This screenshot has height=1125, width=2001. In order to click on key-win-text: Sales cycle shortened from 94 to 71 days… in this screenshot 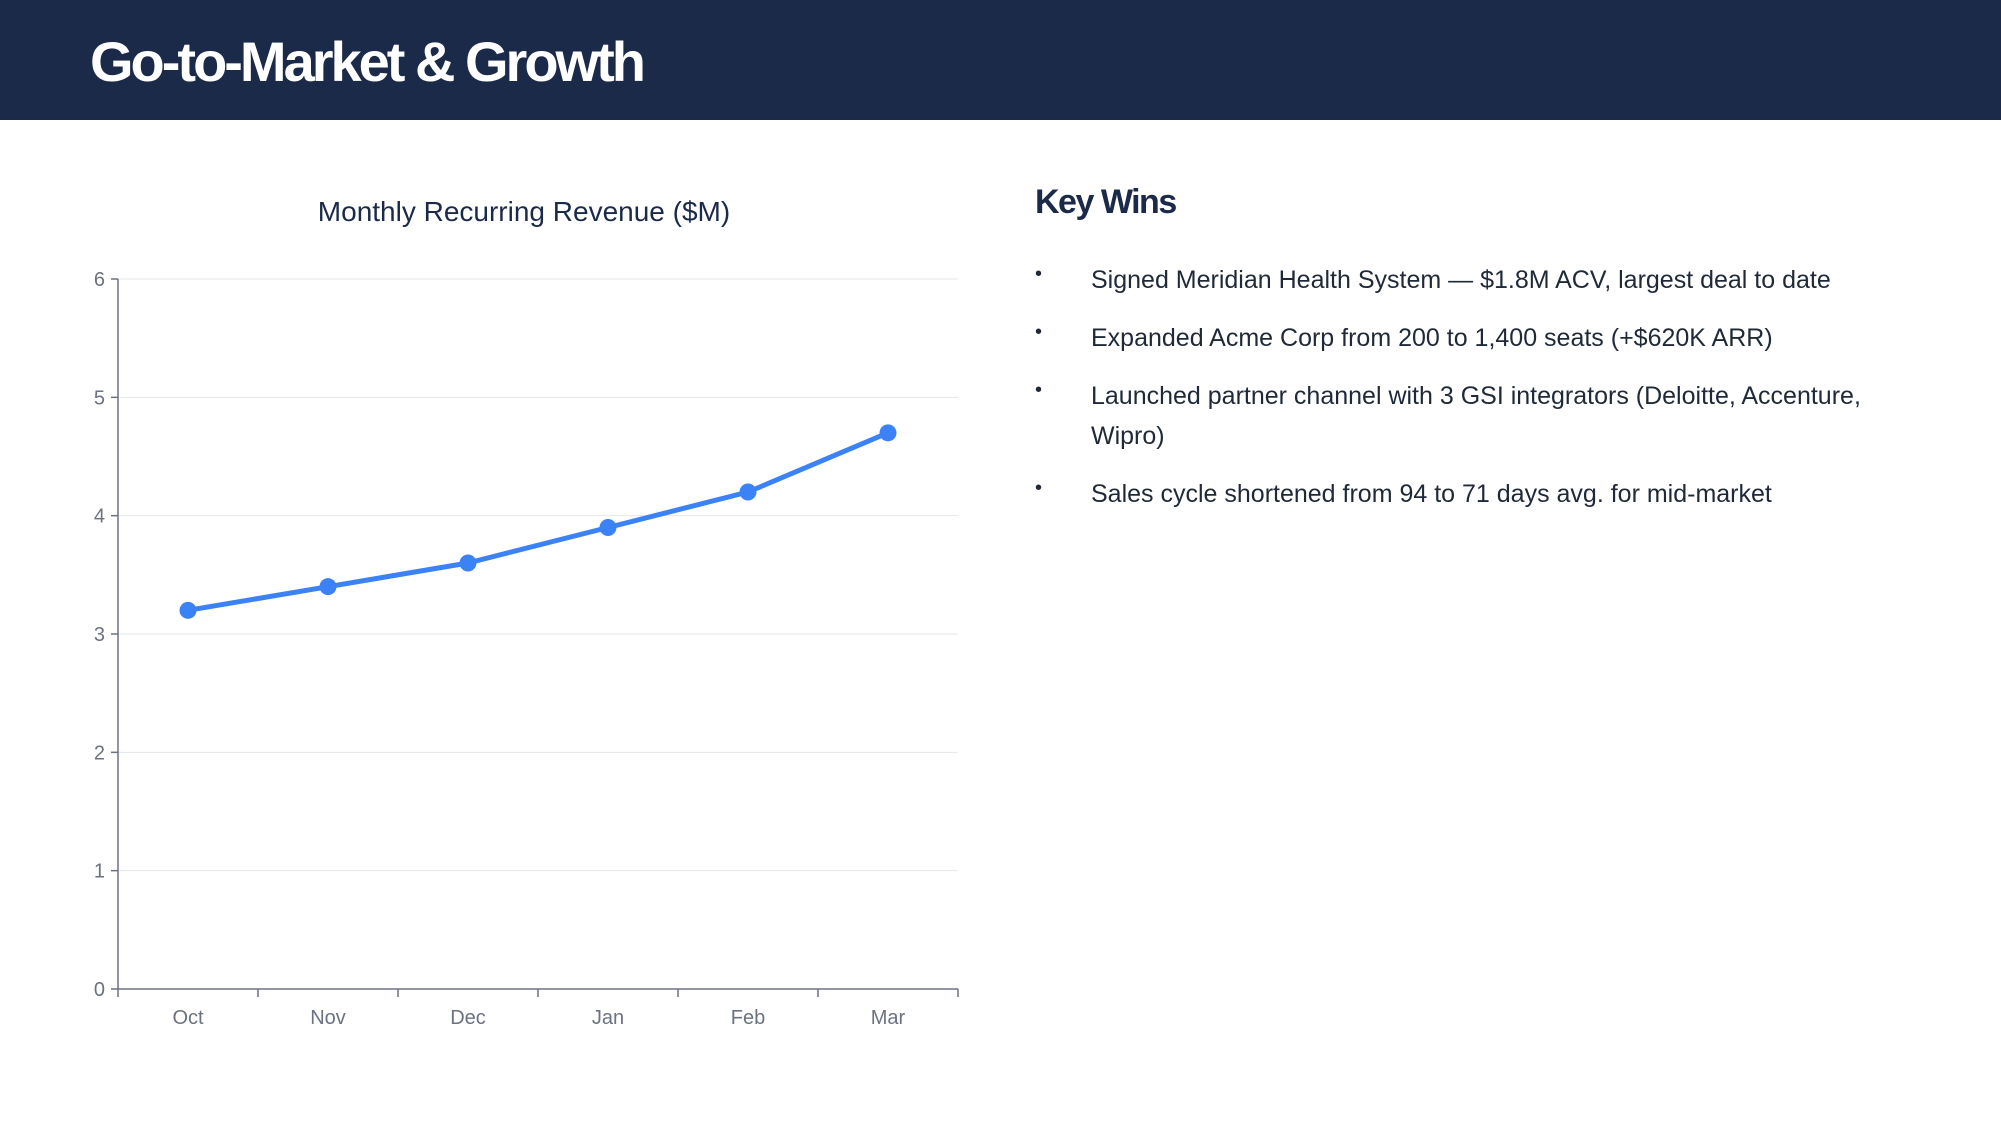, I will do `click(1431, 494)`.